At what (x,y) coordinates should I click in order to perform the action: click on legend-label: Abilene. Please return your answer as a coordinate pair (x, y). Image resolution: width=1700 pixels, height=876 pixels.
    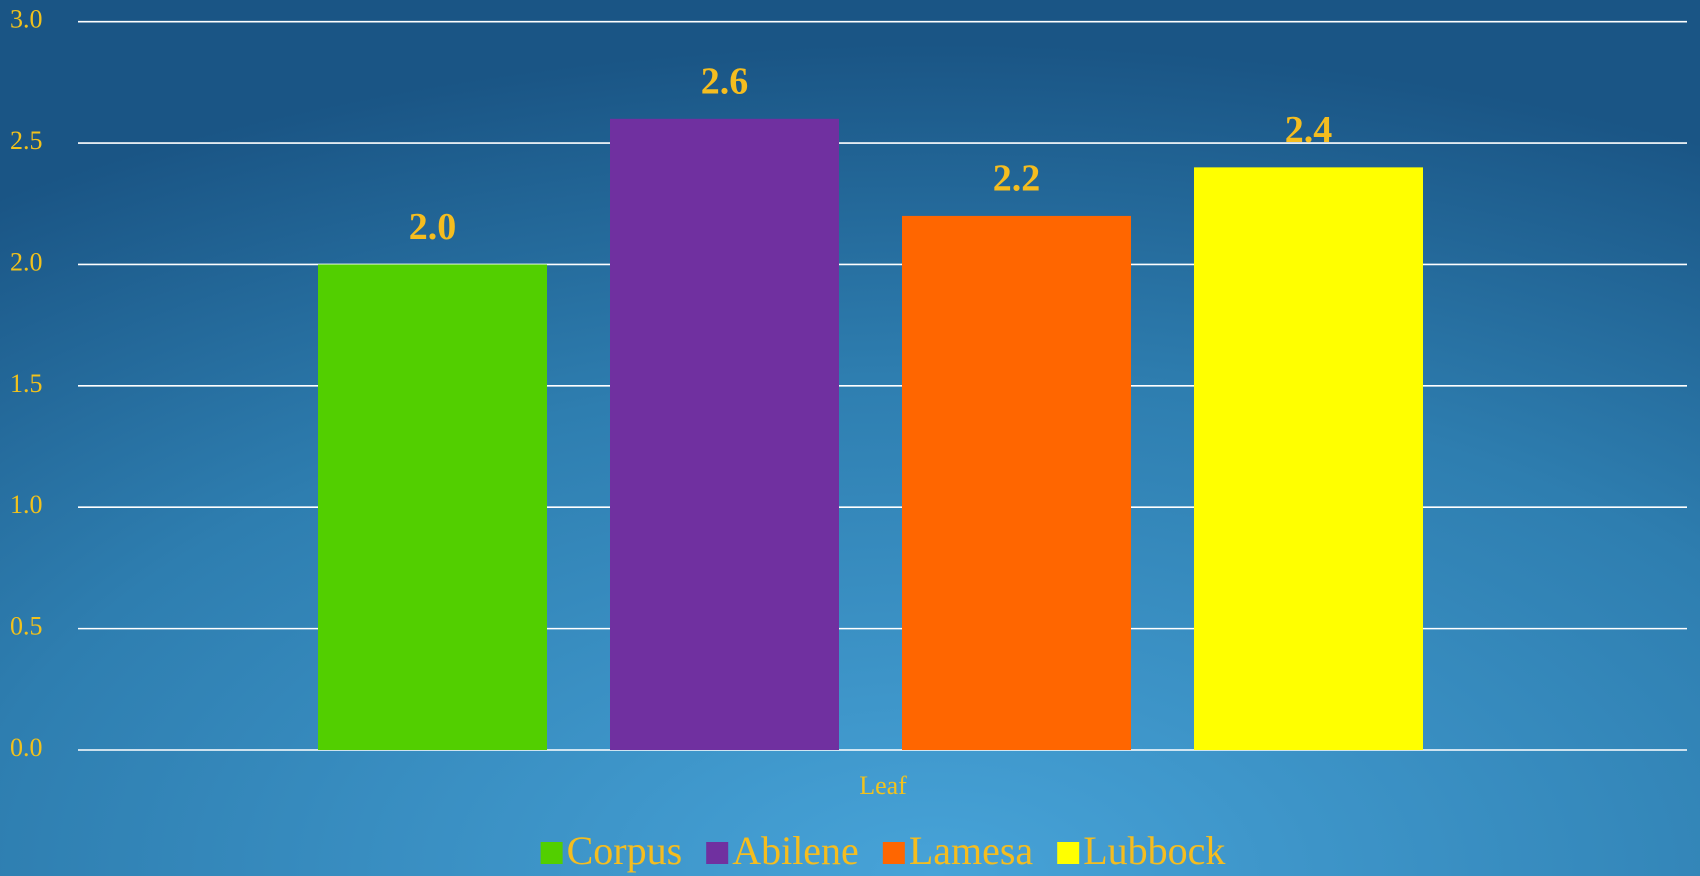
    Looking at the image, I should click on (795, 850).